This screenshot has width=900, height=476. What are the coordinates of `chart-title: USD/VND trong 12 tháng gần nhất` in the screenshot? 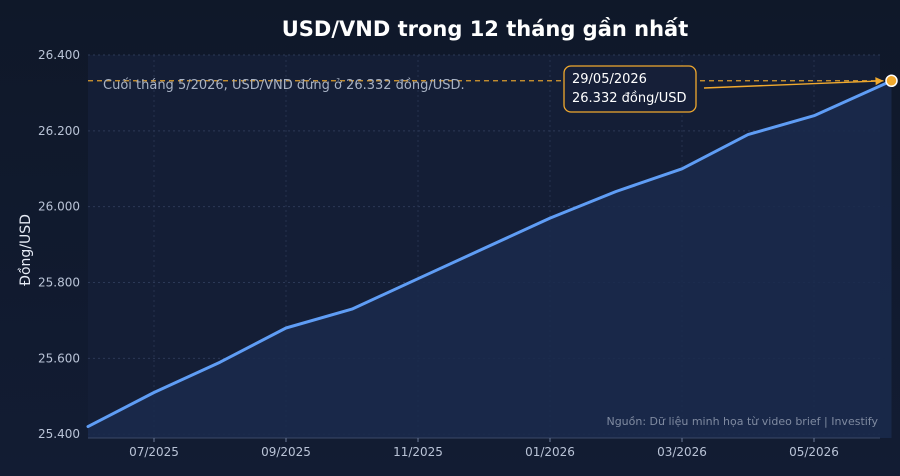 It's located at (485, 29).